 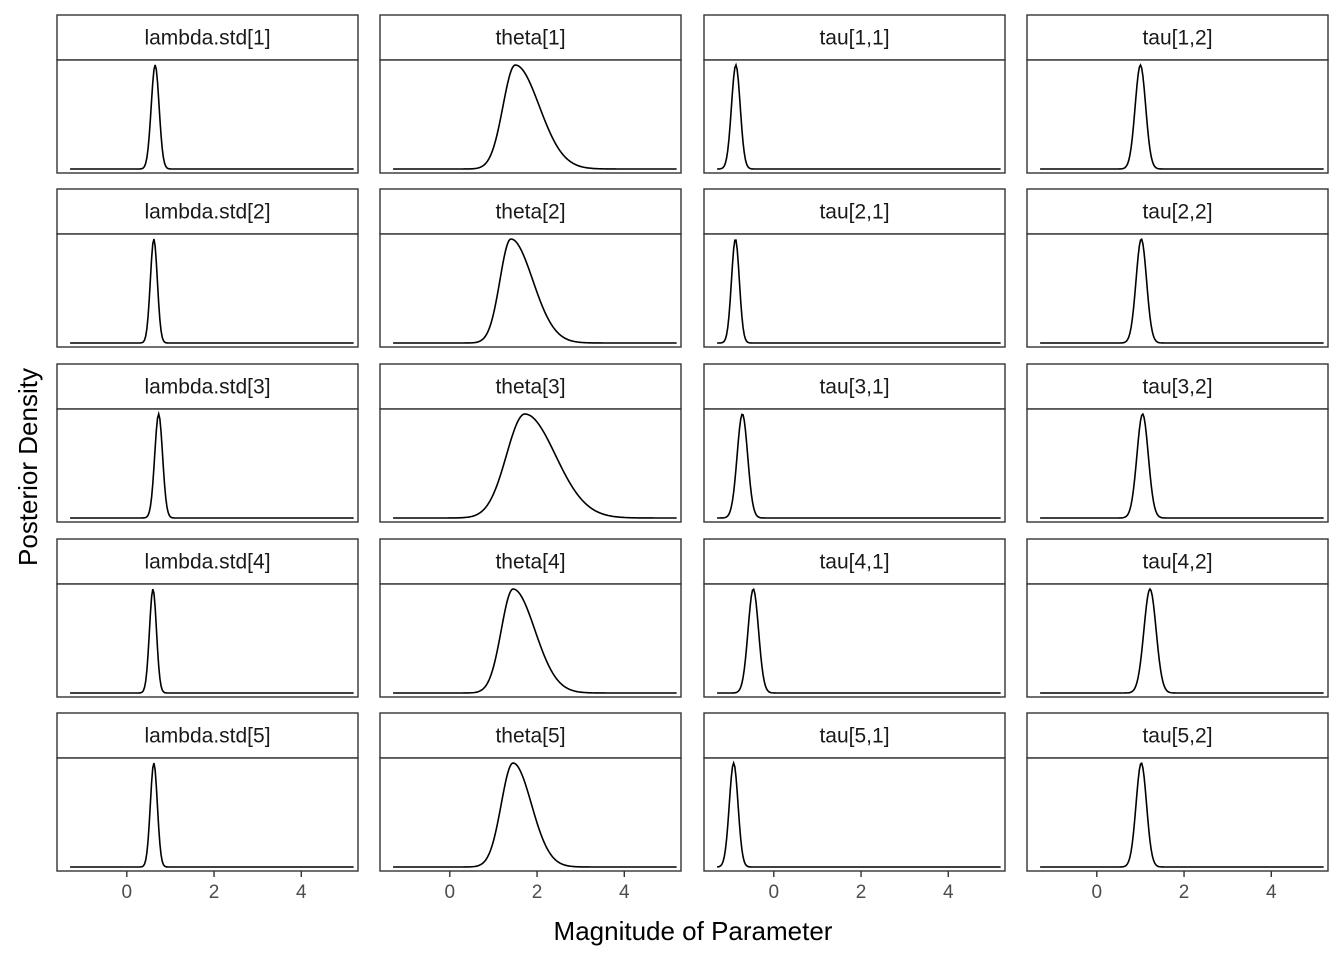 What do you see at coordinates (693, 931) in the screenshot?
I see `x-axis-title: Magnitude of Parameter` at bounding box center [693, 931].